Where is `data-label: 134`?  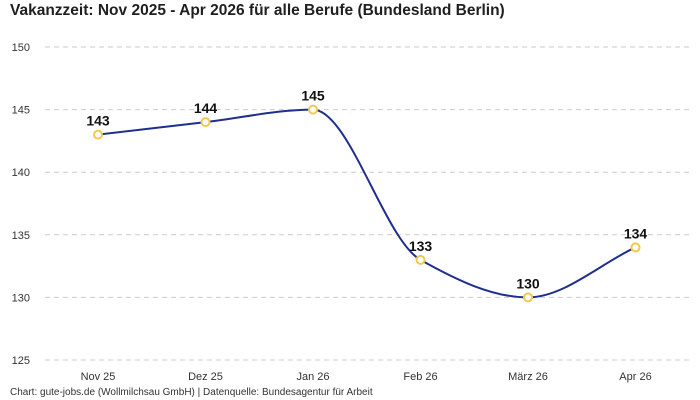 data-label: 134 is located at coordinates (636, 233).